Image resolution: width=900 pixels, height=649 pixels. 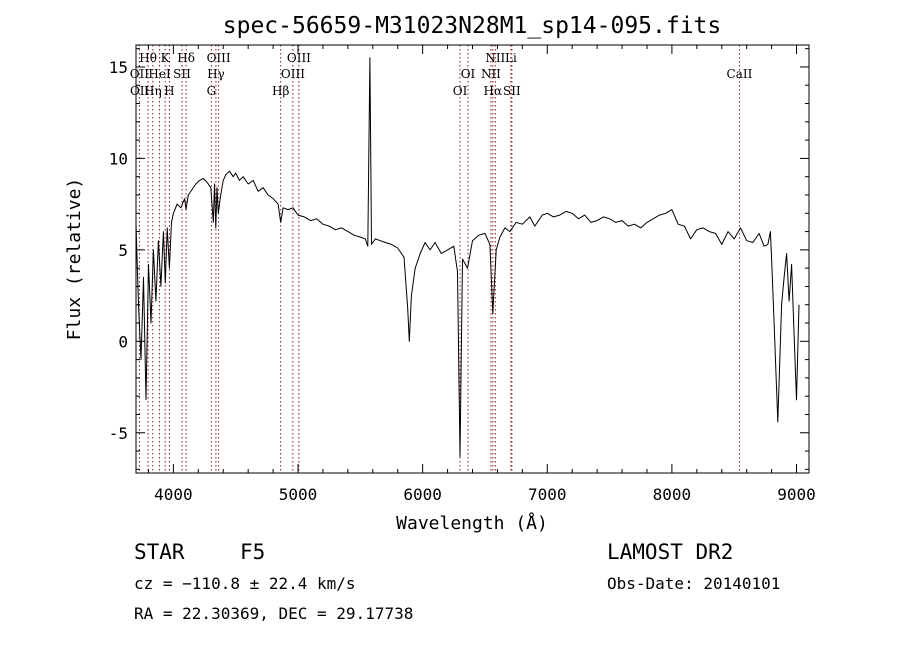 What do you see at coordinates (219, 58) in the screenshot?
I see `line-label-9: OIII` at bounding box center [219, 58].